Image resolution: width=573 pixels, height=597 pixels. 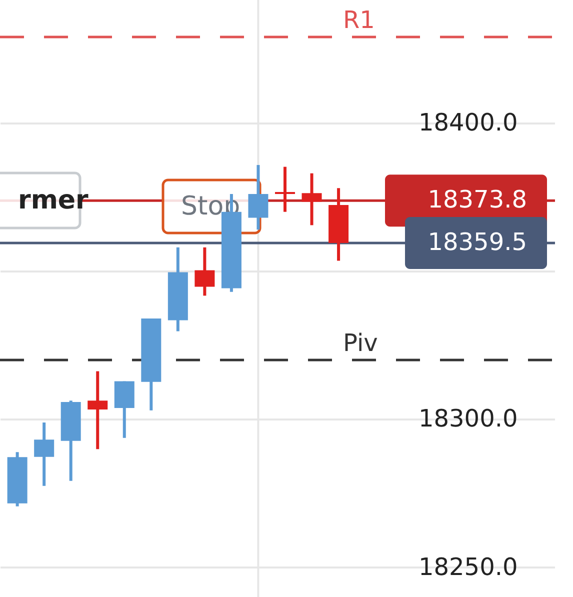 What do you see at coordinates (468, 122) in the screenshot?
I see `y-tick-label: 18400.0` at bounding box center [468, 122].